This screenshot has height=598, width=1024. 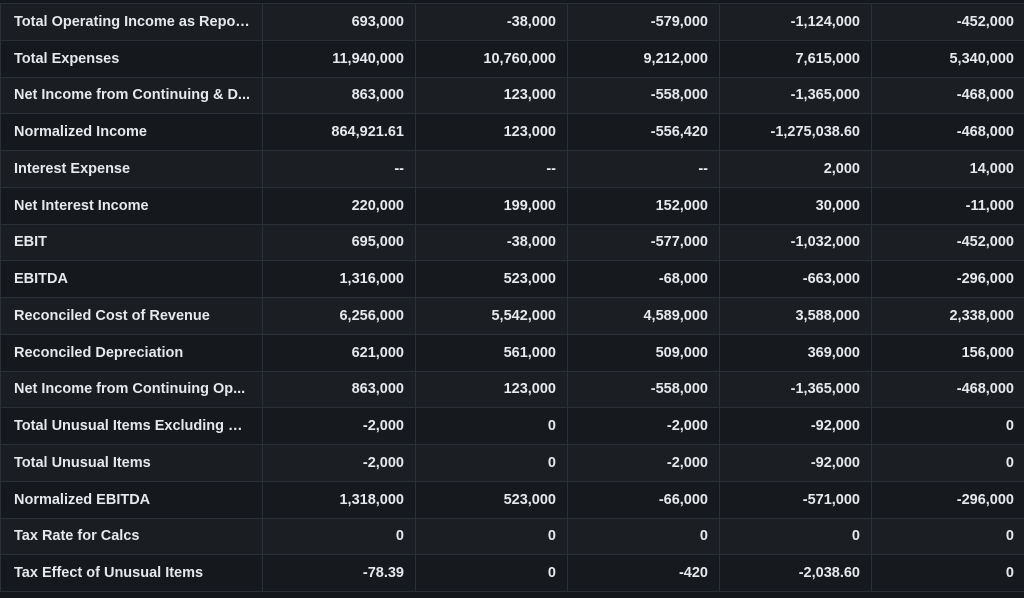 What do you see at coordinates (131, 573) in the screenshot?
I see `row-label: Tax Effect of Unusual Items` at bounding box center [131, 573].